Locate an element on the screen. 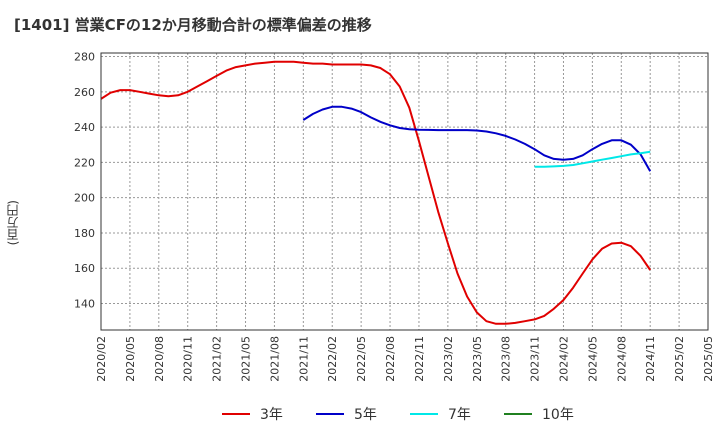 Image resolution: width=720 pixels, height=440 pixels. x-tick-label: 2023/05 is located at coordinates (477, 359).